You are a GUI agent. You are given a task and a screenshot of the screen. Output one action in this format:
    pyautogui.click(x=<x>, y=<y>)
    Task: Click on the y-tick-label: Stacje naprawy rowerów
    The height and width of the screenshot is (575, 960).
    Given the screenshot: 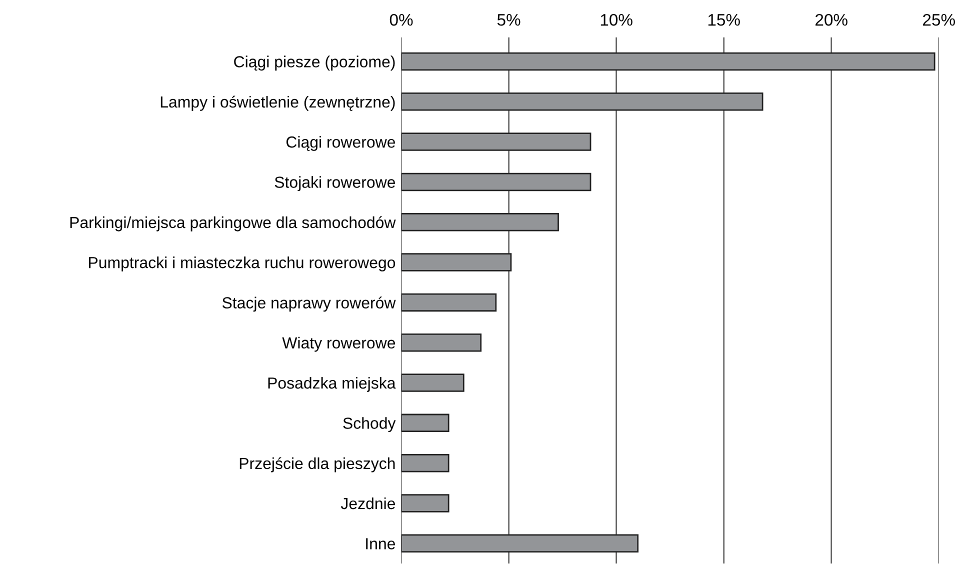 What is the action you would take?
    pyautogui.click(x=309, y=304)
    